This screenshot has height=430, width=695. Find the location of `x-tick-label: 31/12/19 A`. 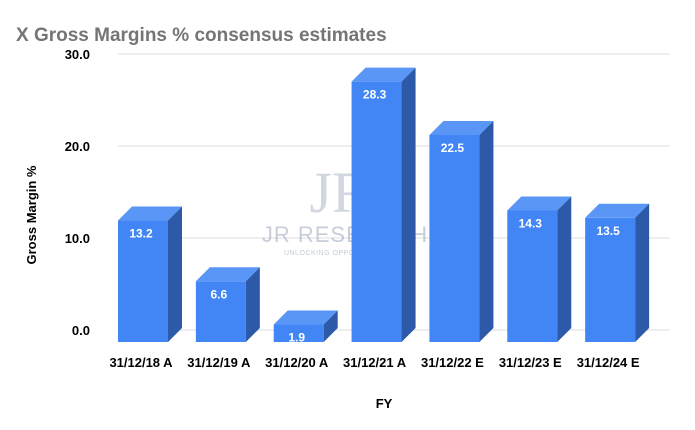

x-tick-label: 31/12/19 A is located at coordinates (219, 362).